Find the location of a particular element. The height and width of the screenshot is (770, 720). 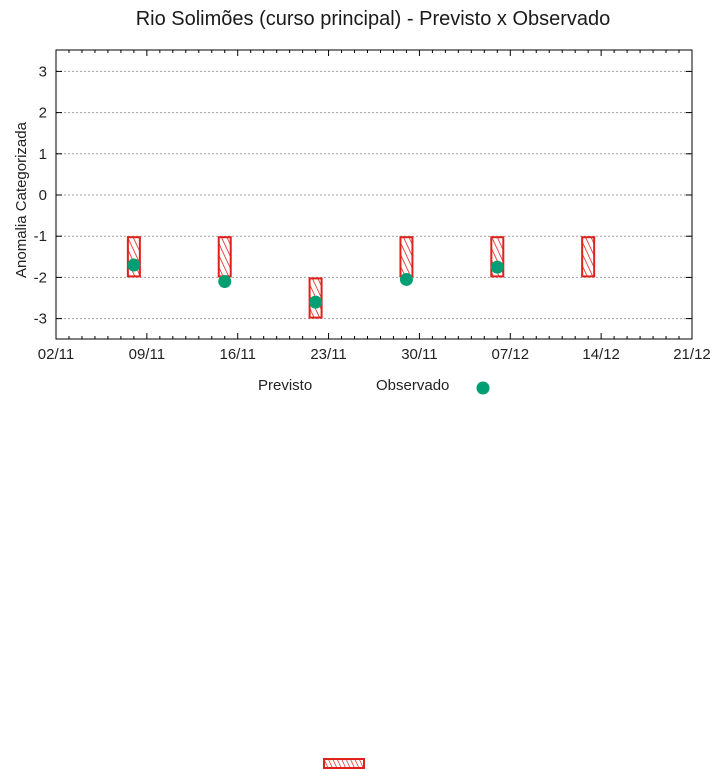

y-tick-label: -3 is located at coordinates (40, 319).